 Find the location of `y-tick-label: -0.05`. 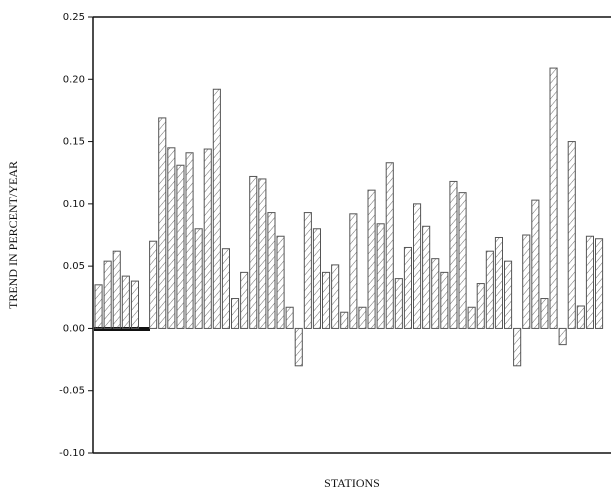

y-tick-label: -0.05 is located at coordinates (72, 391).